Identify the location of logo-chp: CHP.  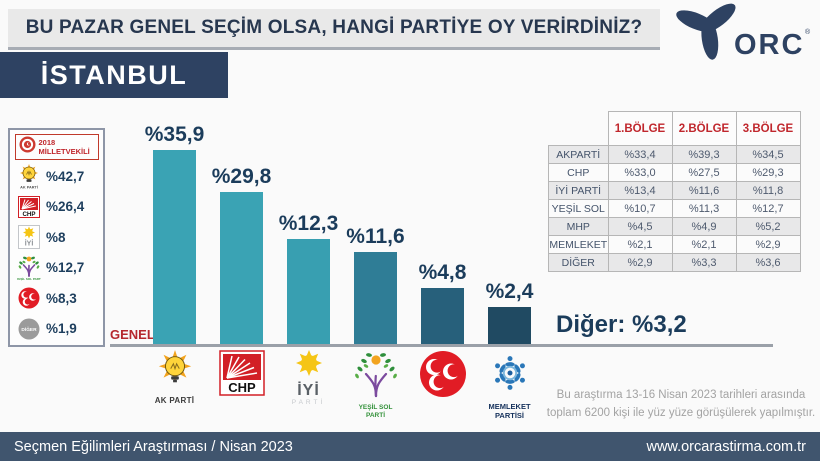
(241, 385).